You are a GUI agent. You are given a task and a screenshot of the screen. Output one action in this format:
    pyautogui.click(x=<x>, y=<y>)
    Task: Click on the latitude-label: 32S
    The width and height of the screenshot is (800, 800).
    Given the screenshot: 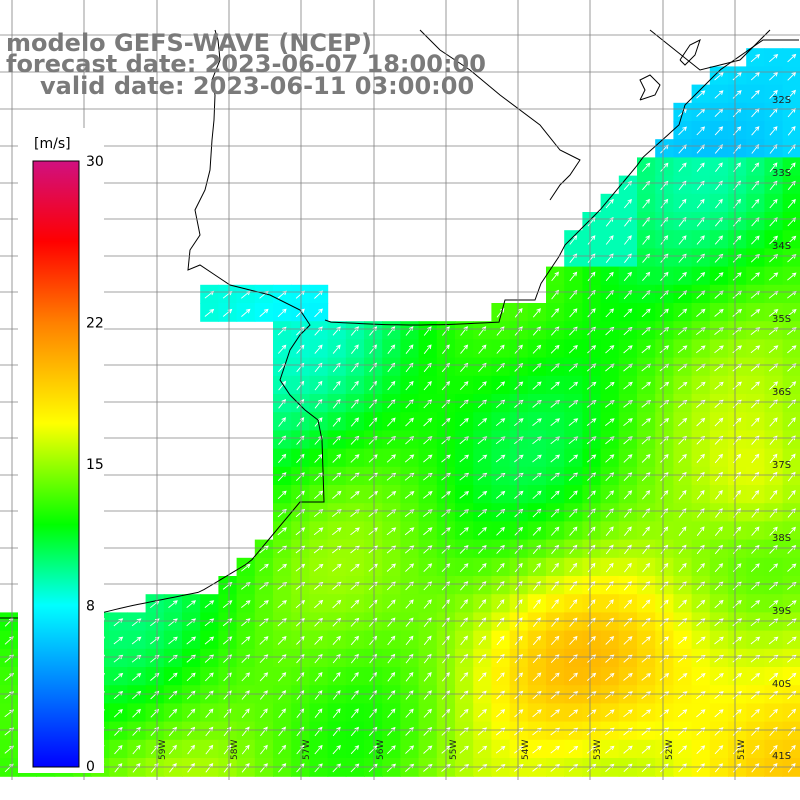 What is the action you would take?
    pyautogui.click(x=781, y=100)
    